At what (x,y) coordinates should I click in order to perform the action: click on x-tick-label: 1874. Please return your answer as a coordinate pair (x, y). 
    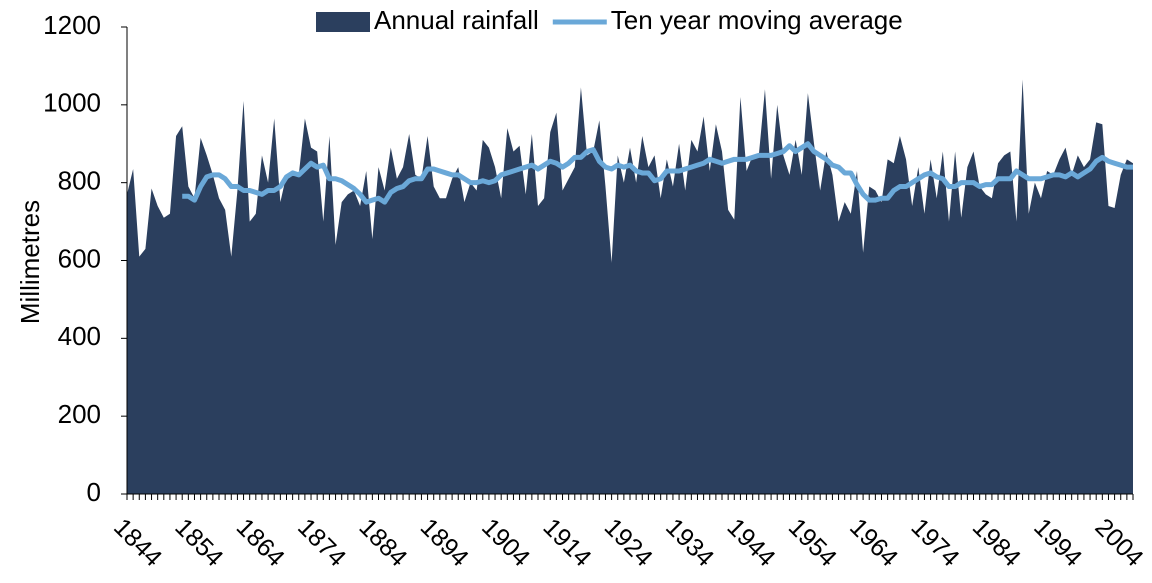
    Looking at the image, I should click on (321, 542).